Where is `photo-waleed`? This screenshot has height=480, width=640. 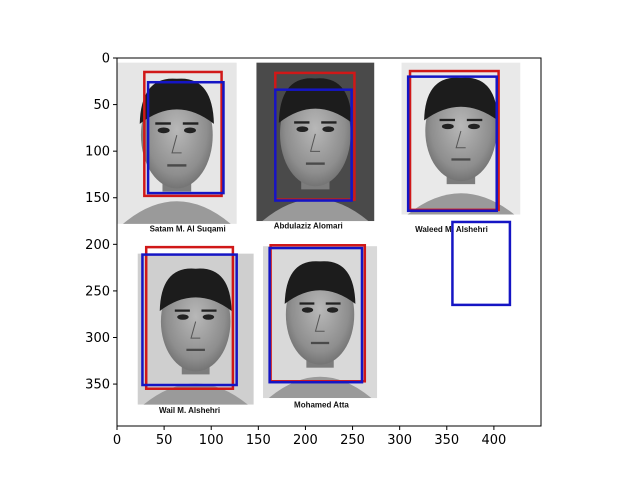 photo-waleed is located at coordinates (461, 138).